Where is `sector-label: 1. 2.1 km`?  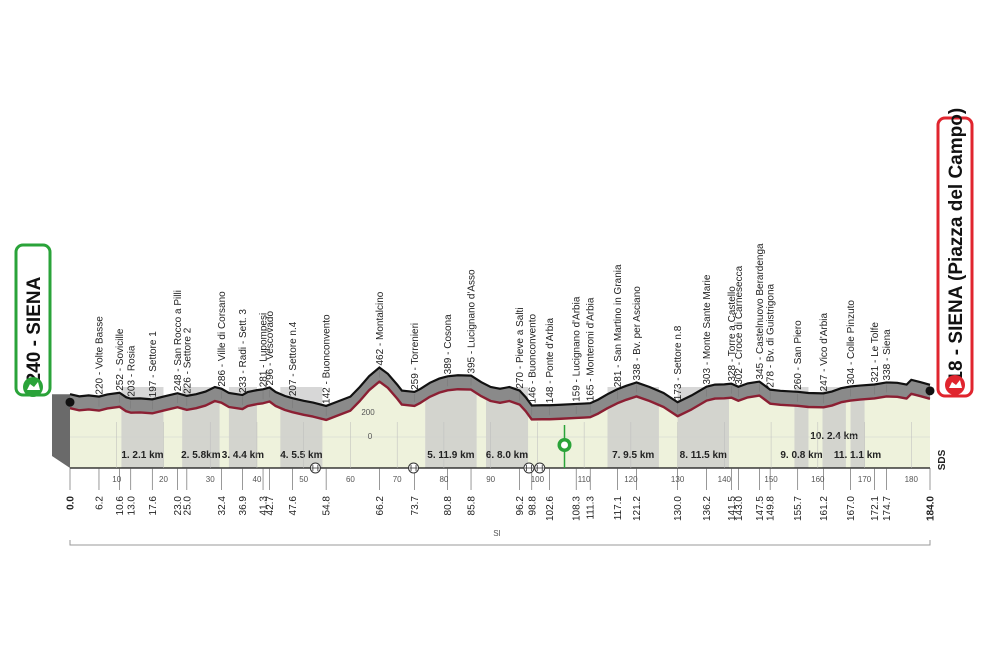 sector-label: 1. 2.1 km is located at coordinates (142, 455).